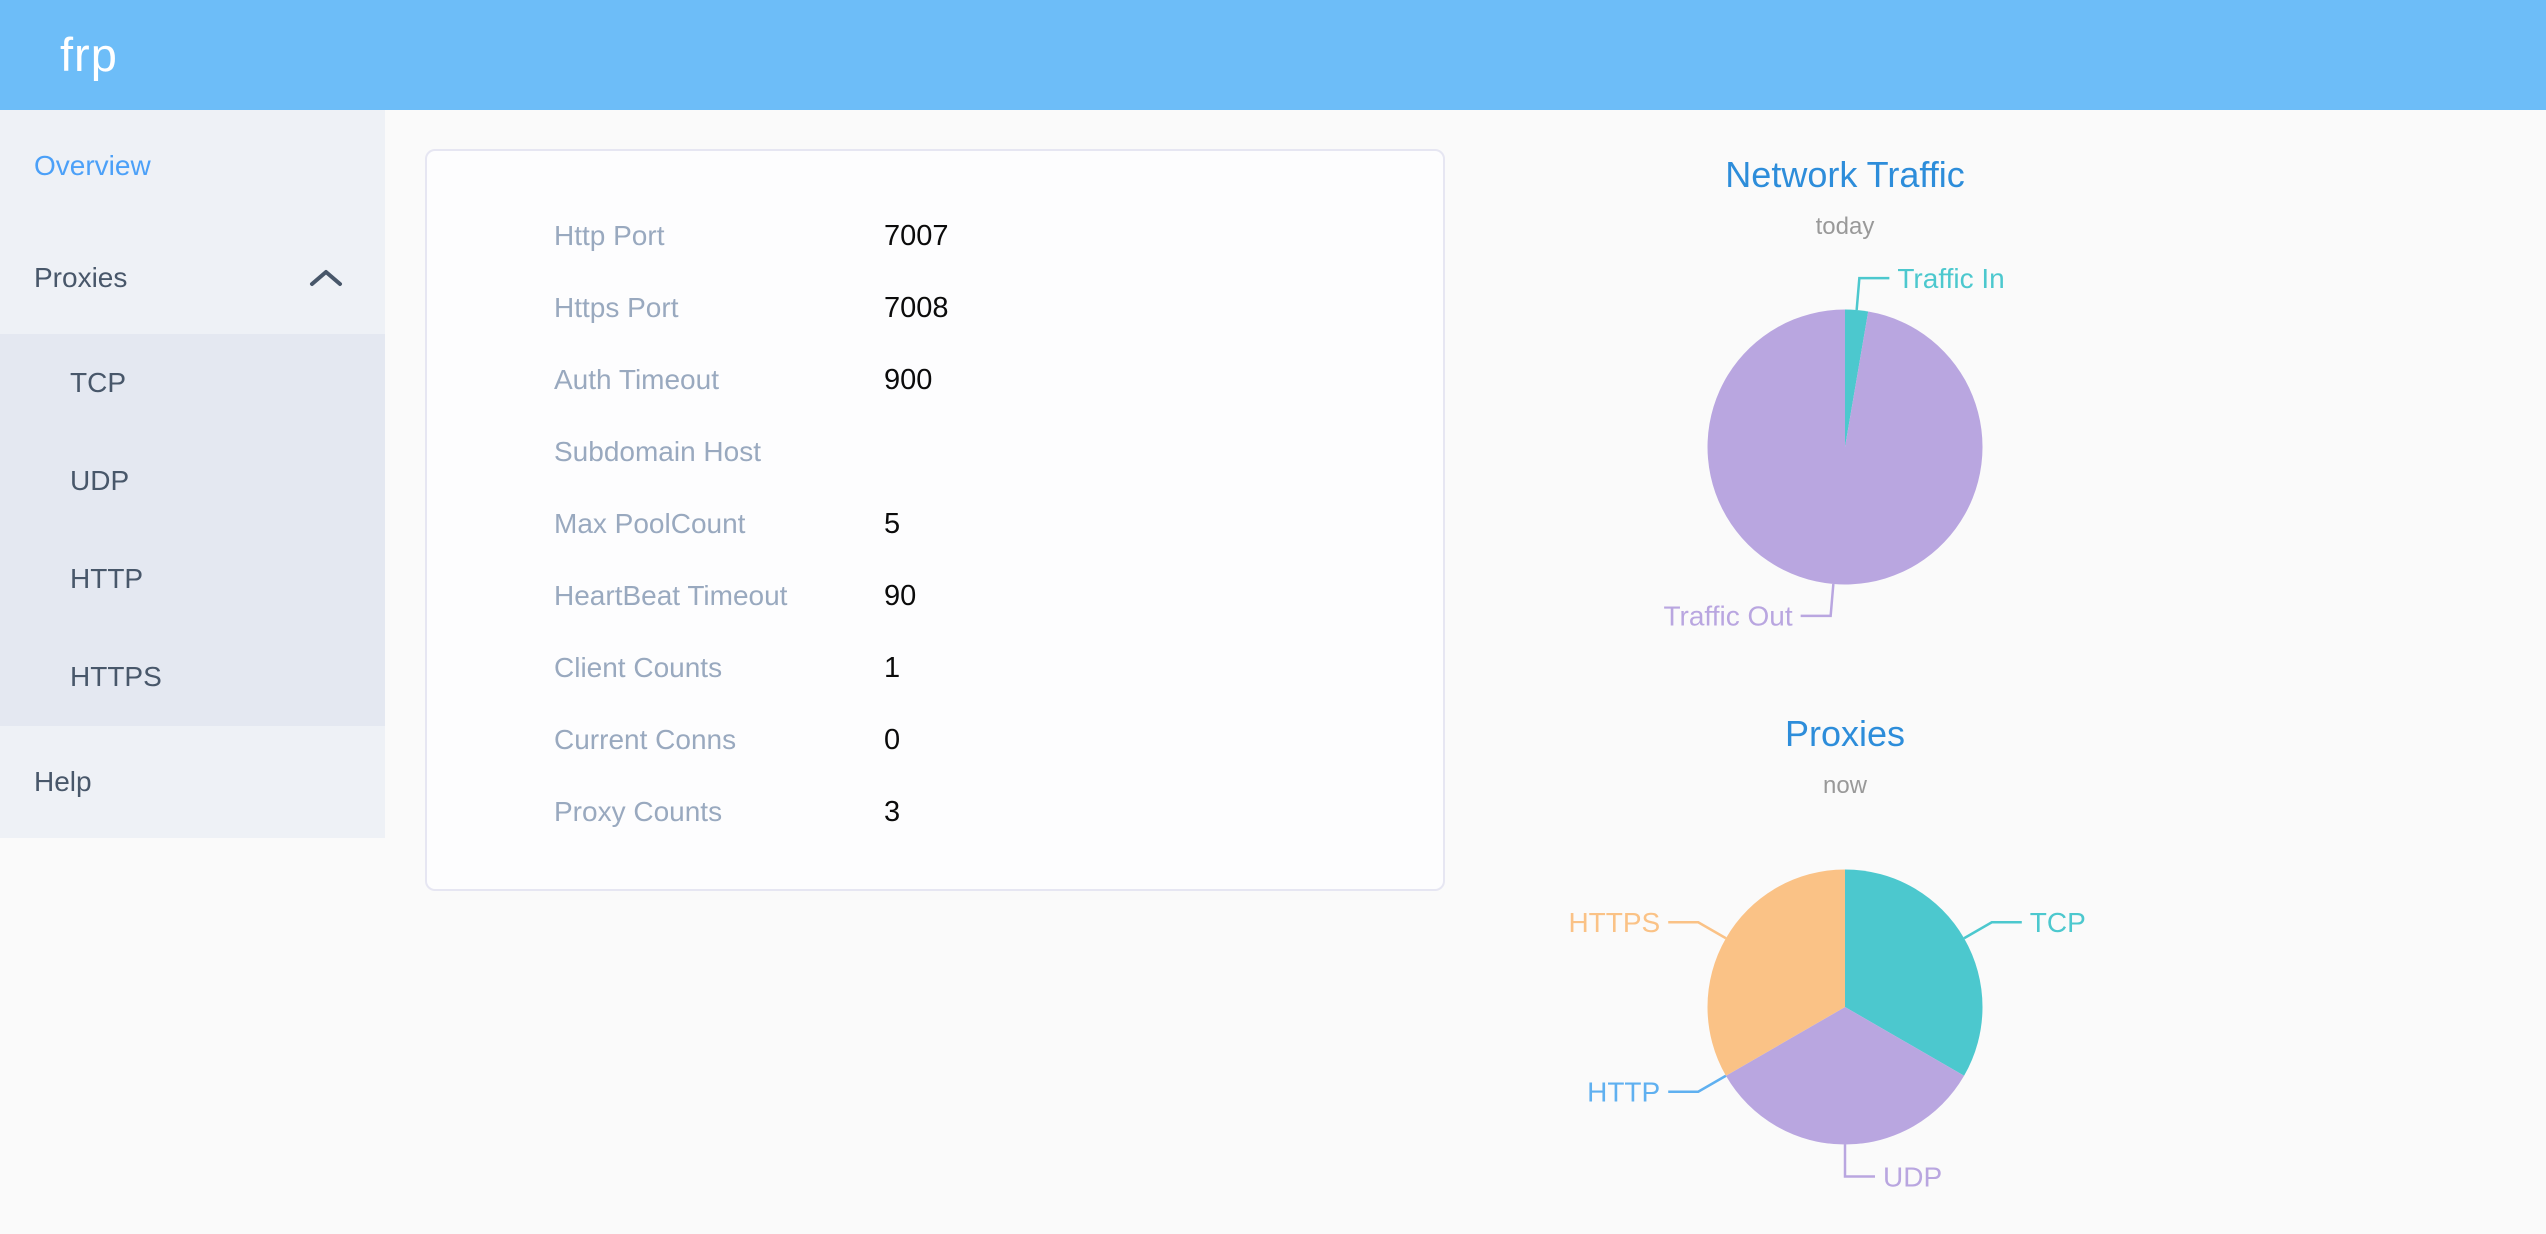 The image size is (2546, 1234). Describe the element at coordinates (1845, 226) in the screenshot. I see `chart-subtitle: today` at that location.